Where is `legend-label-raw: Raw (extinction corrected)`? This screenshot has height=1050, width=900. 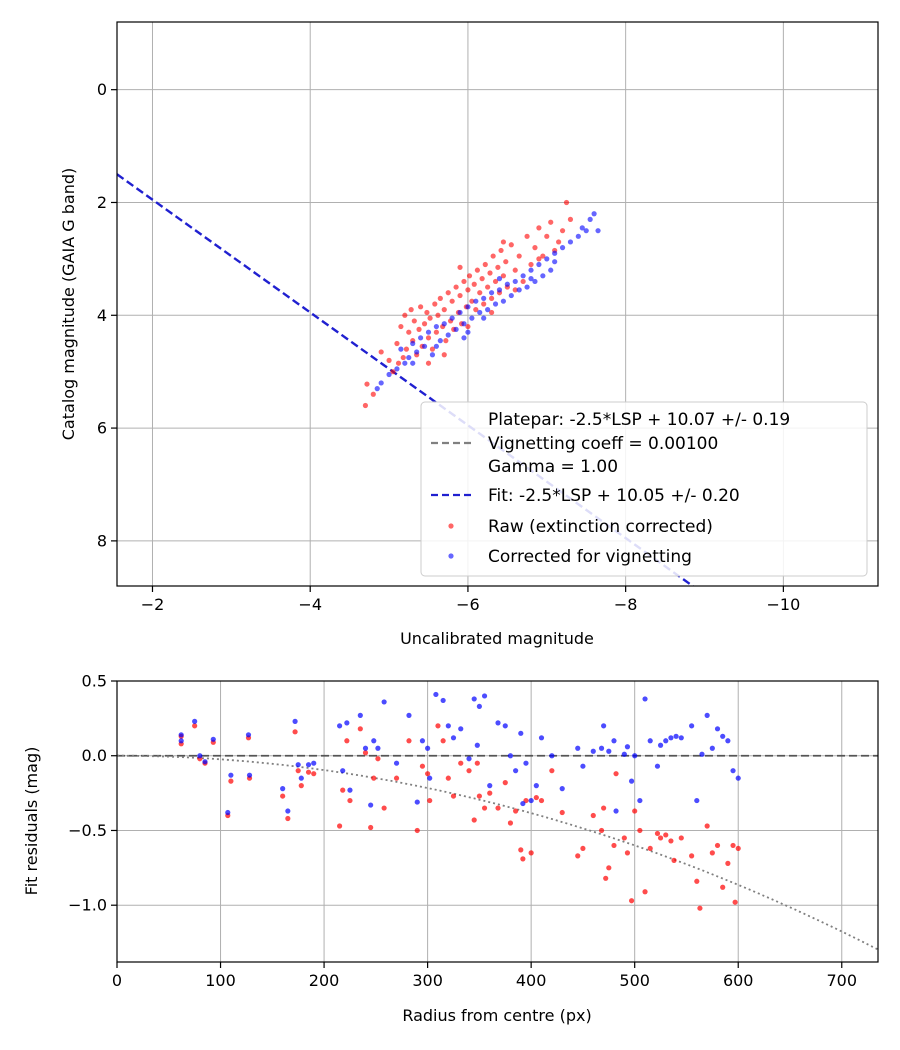
legend-label-raw: Raw (extinction corrected) is located at coordinates (600, 527).